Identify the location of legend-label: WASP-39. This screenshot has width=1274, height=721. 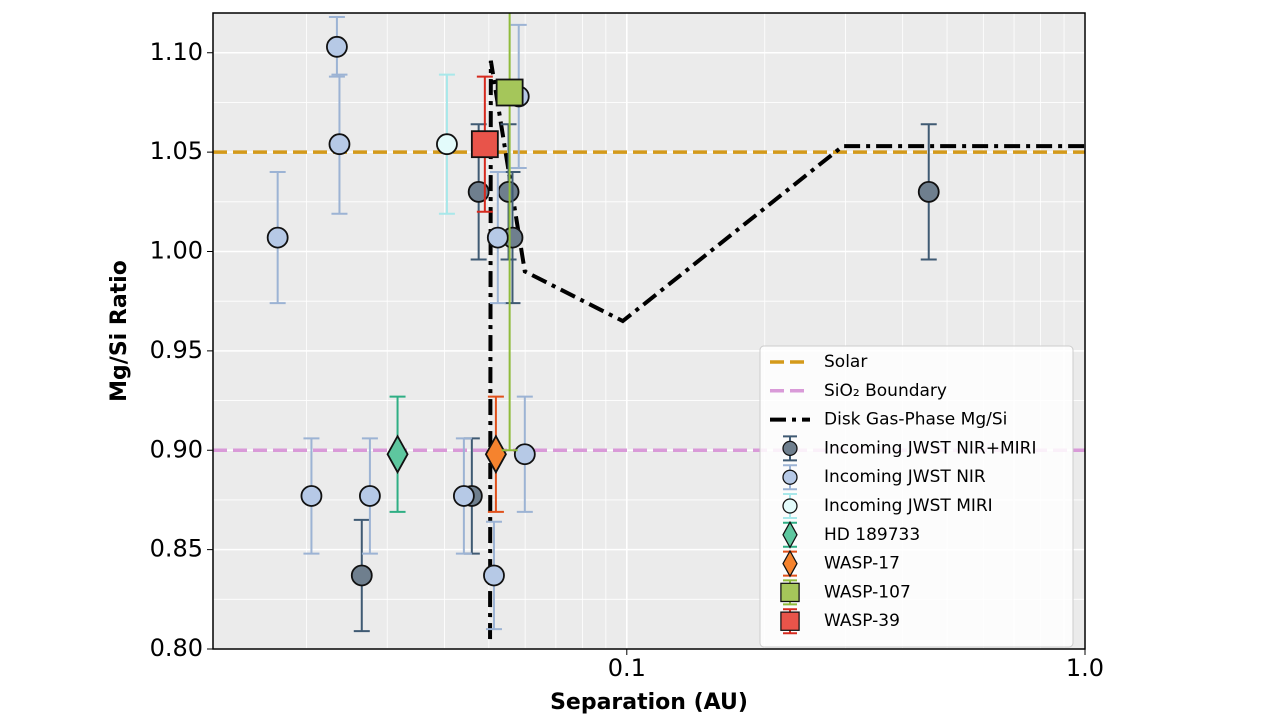
(862, 621).